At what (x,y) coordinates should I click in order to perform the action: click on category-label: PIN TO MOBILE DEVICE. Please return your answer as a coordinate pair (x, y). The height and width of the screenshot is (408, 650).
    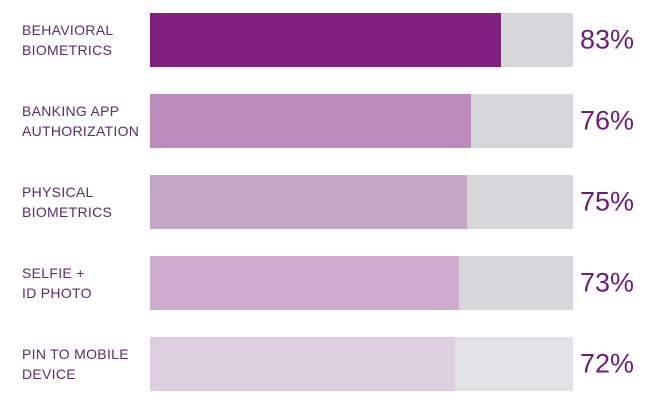
    Looking at the image, I should click on (75, 364).